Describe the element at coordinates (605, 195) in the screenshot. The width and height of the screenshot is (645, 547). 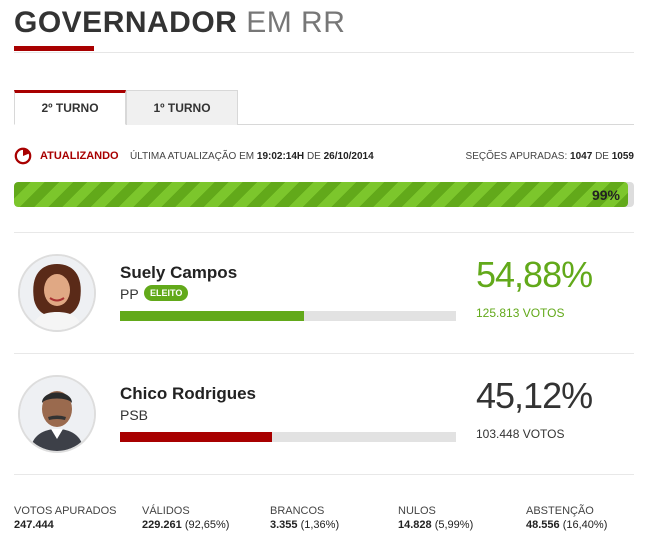
I see `count-progress-label: 99%` at that location.